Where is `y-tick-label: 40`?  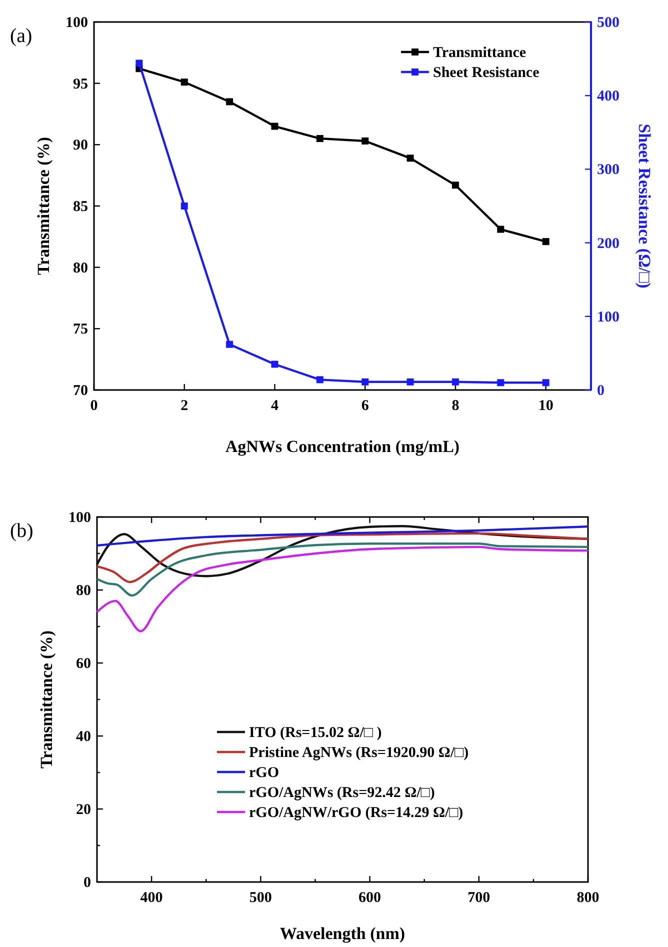 y-tick-label: 40 is located at coordinates (83, 737).